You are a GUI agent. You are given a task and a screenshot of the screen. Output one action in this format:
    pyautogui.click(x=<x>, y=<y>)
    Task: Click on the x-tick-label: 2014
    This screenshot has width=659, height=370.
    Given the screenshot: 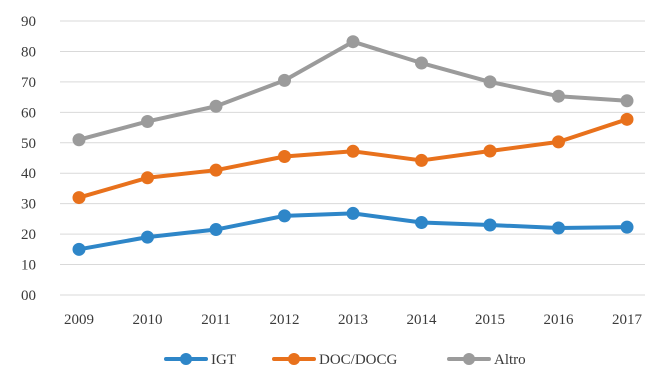 What is the action you would take?
    pyautogui.click(x=422, y=320)
    